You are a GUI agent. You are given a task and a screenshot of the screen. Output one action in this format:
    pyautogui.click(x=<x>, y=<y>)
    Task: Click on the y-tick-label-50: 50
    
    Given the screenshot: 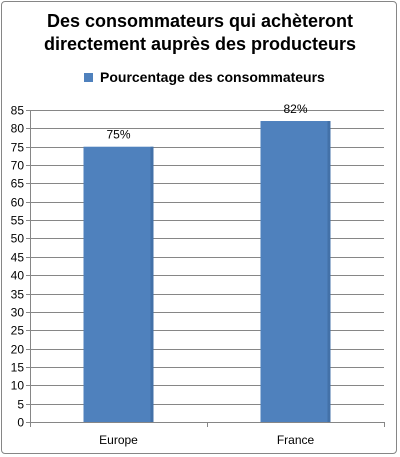 What is the action you would take?
    pyautogui.click(x=18, y=239)
    